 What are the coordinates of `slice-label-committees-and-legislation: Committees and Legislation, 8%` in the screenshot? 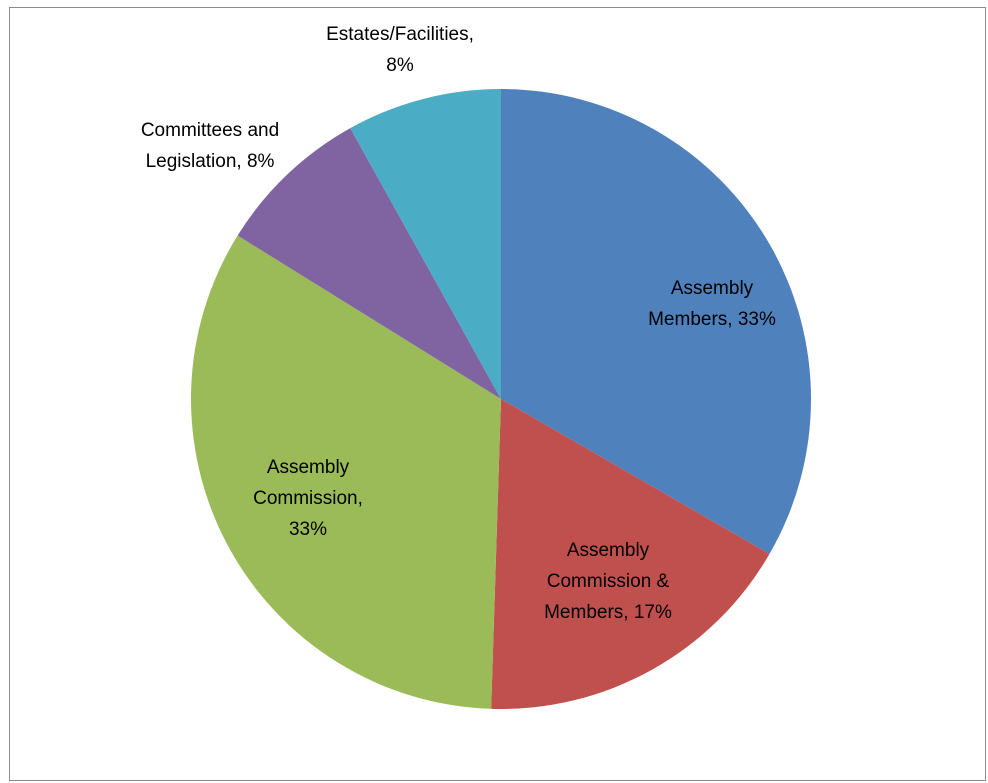 It's located at (210, 146).